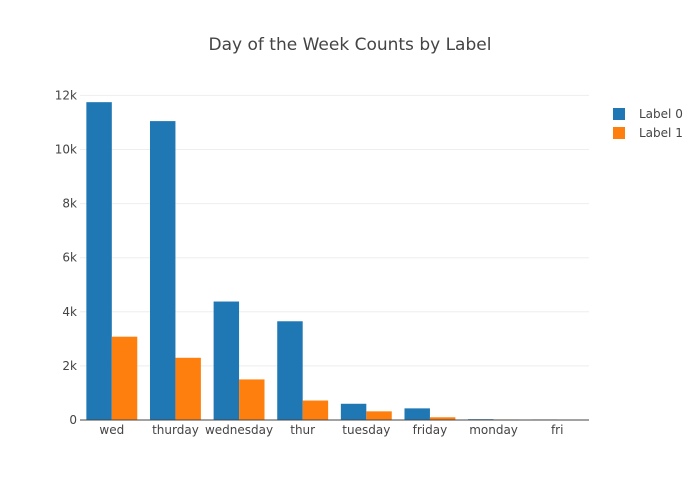  Describe the element at coordinates (69, 204) in the screenshot. I see `y-tick-label: 8k` at that location.